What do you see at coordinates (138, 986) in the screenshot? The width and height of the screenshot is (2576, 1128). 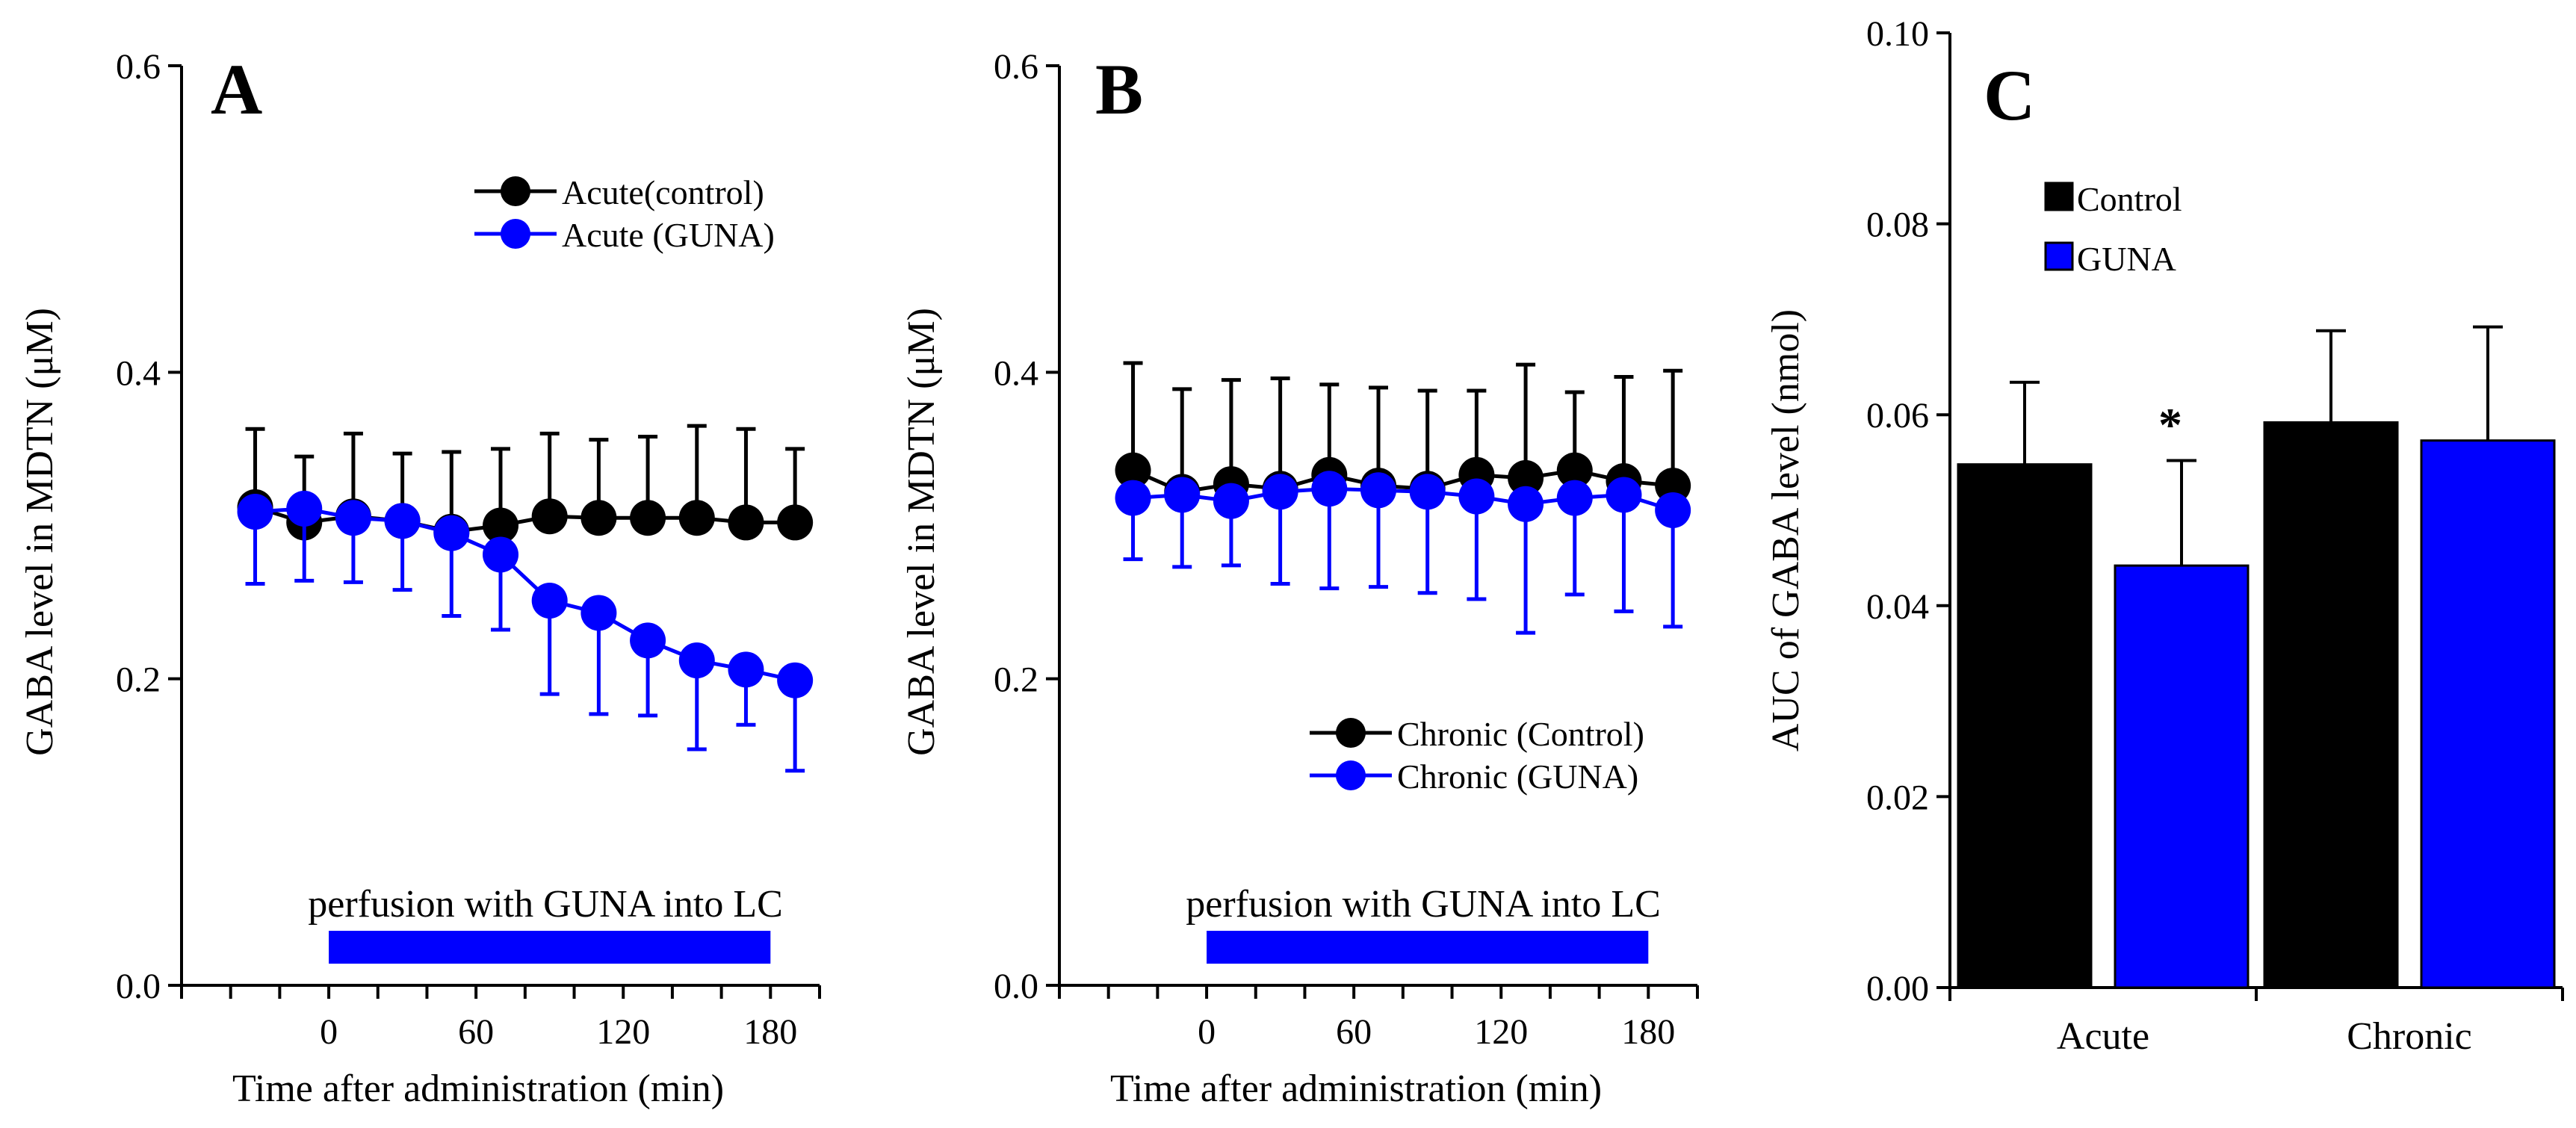 I see `panel-a-y-tick-label: 0.0` at bounding box center [138, 986].